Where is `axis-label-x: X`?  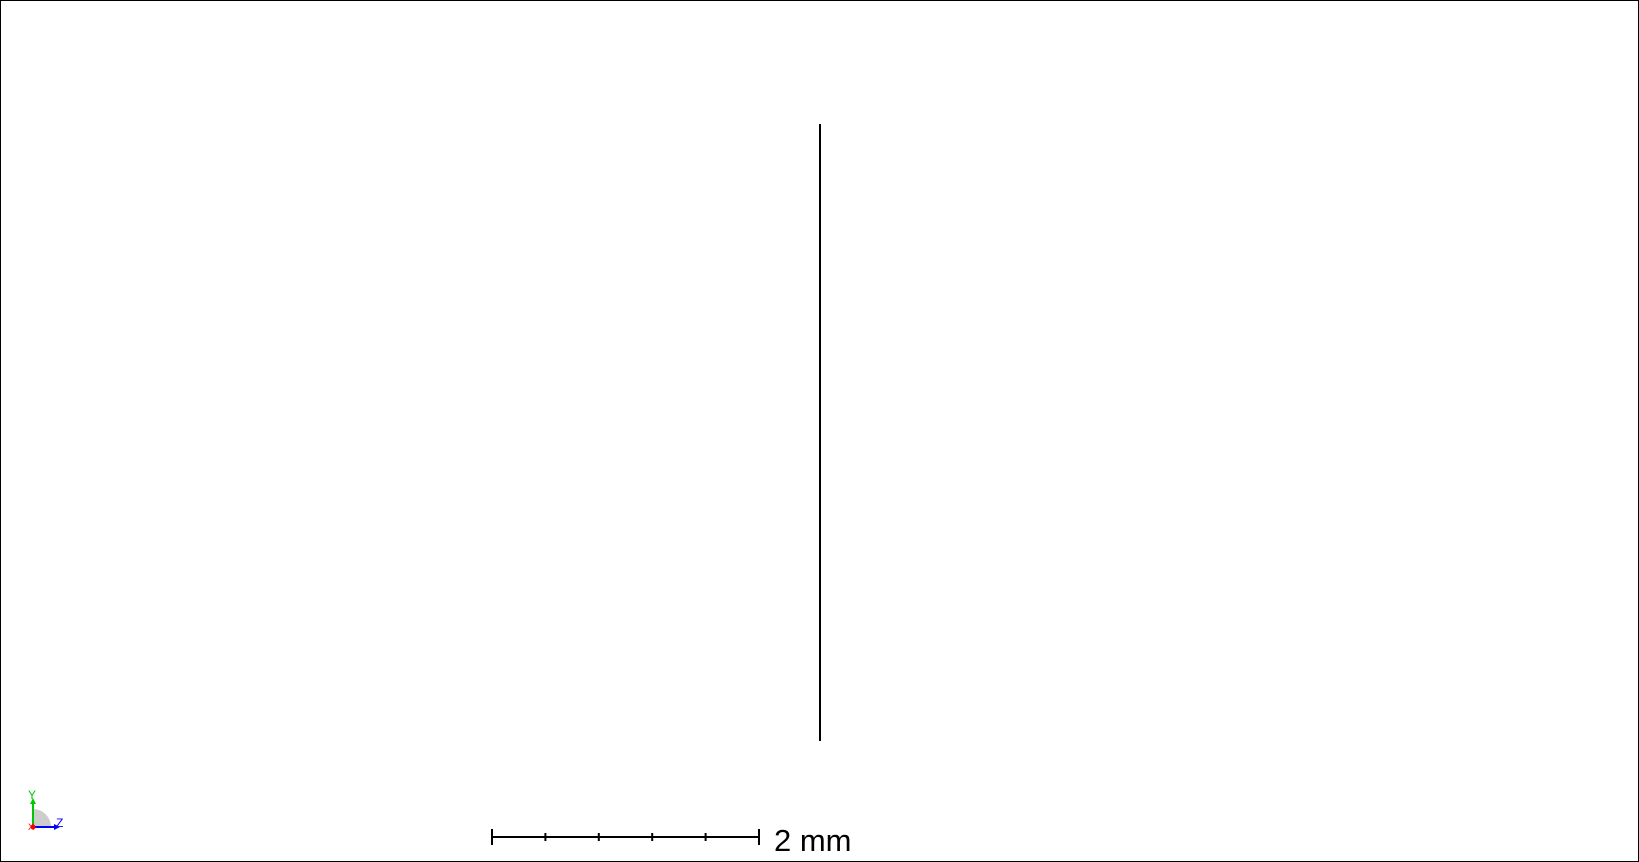
axis-label-x: X is located at coordinates (31, 827).